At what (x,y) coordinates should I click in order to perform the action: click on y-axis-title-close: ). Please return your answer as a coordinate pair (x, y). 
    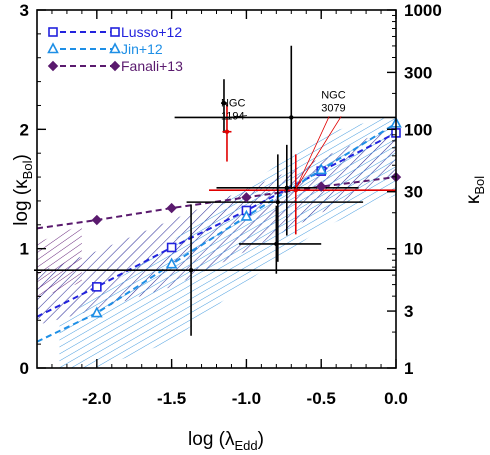
    Looking at the image, I should click on (21, 157).